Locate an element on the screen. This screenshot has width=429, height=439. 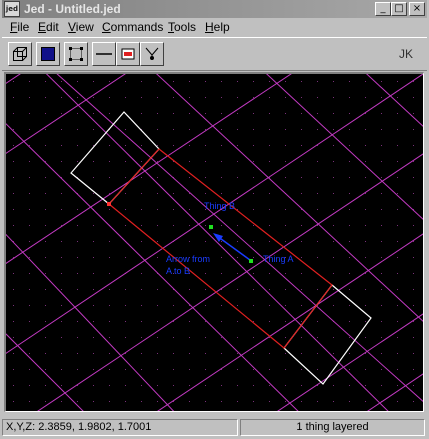
light-icon is located at coordinates (152, 53).